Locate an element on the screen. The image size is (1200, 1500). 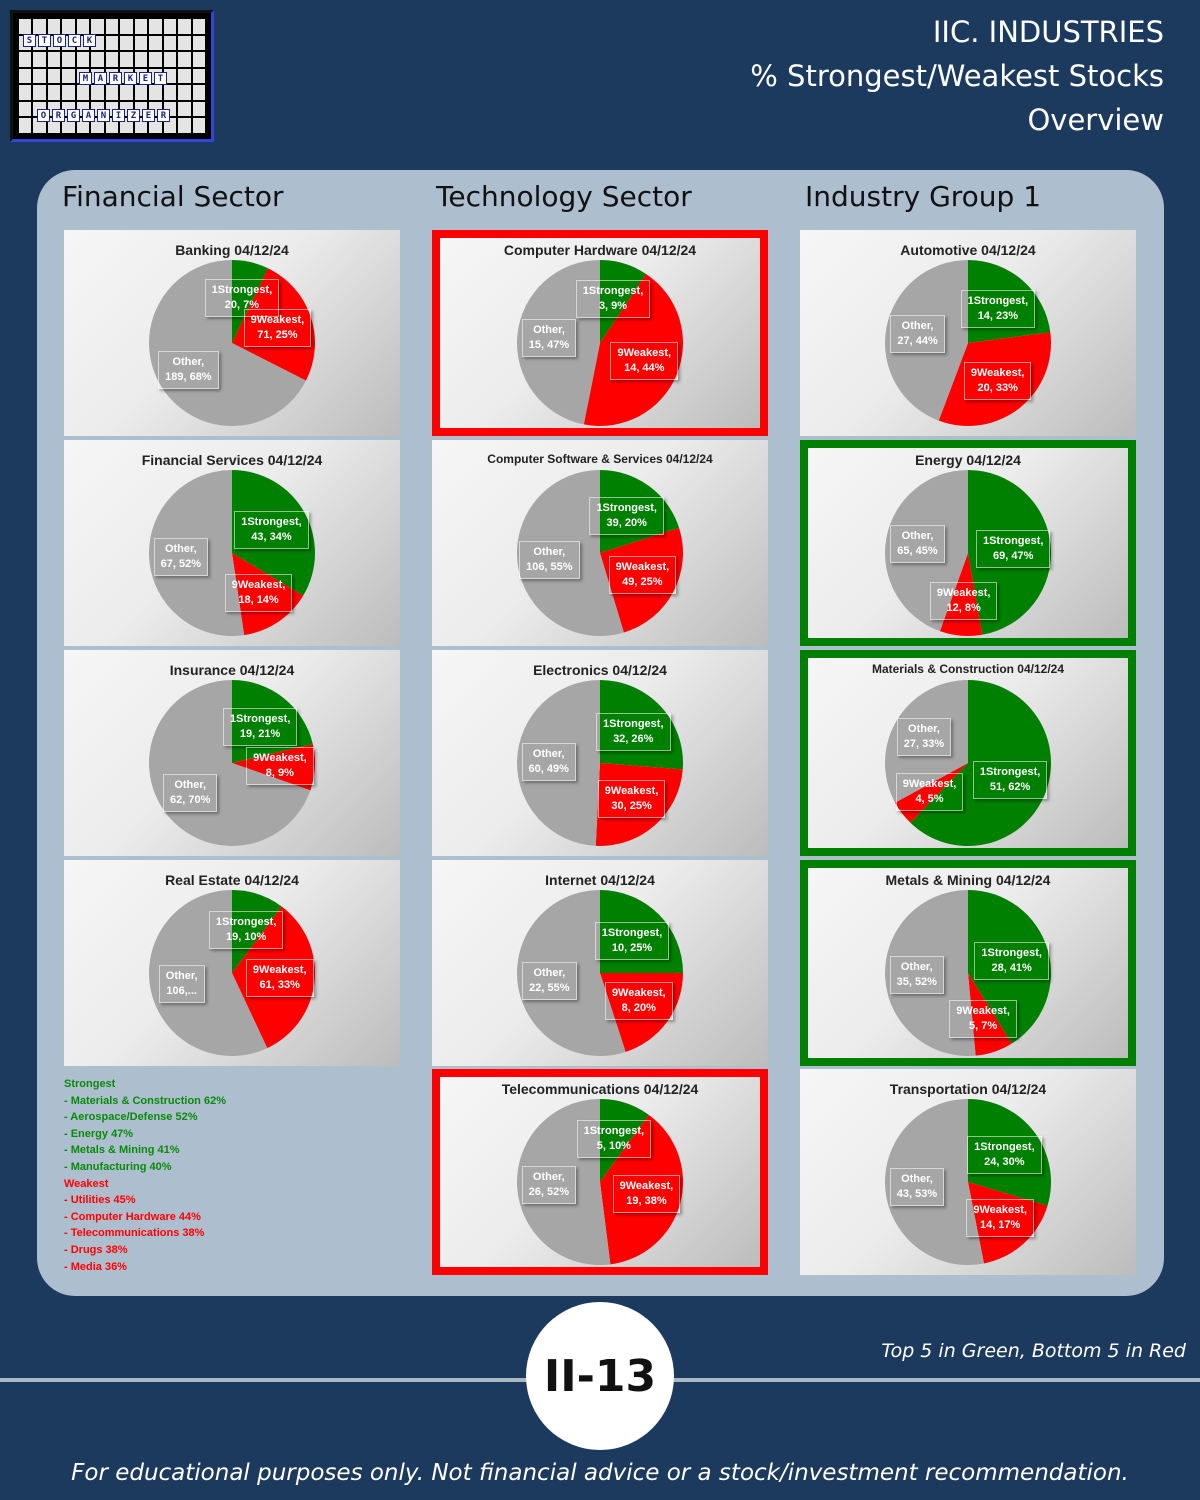
pie-data-label: Other, 62, 70% is located at coordinates (190, 792).